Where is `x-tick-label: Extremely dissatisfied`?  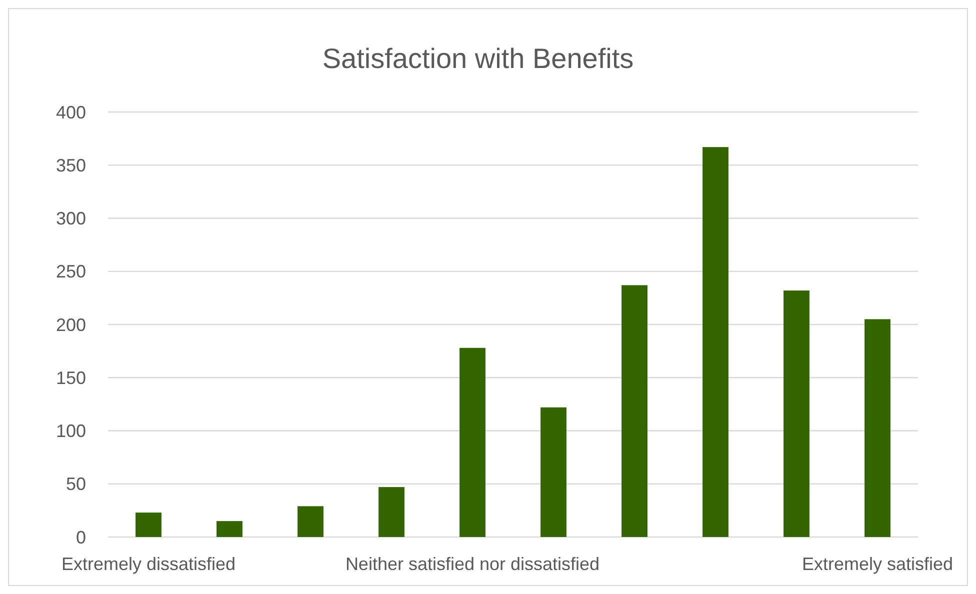
x-tick-label: Extremely dissatisfied is located at coordinates (148, 564).